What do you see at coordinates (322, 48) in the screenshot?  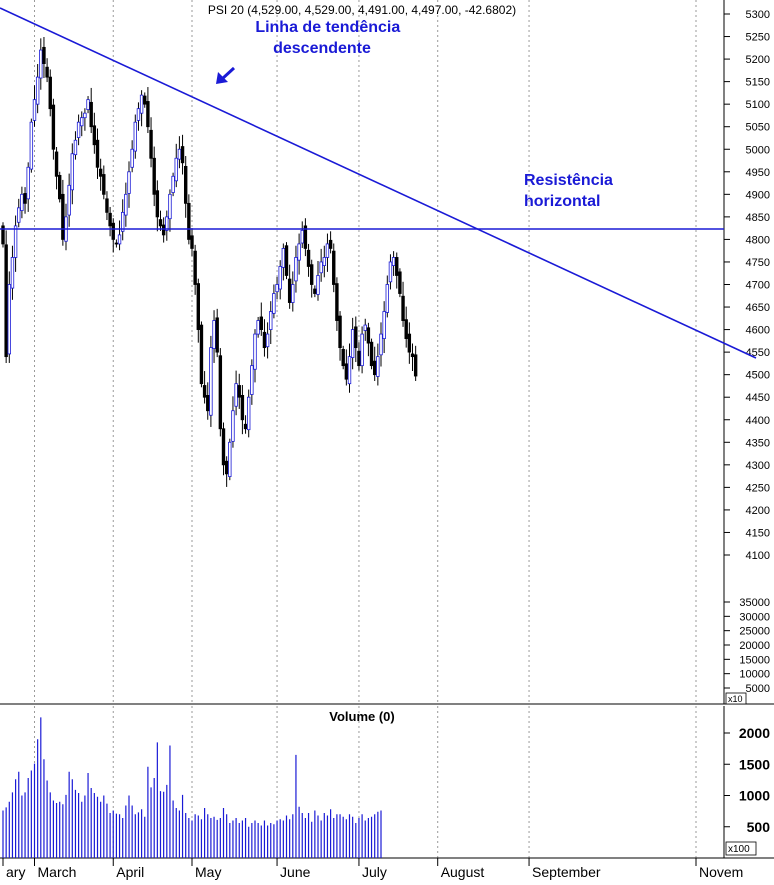 I see `trendline-annotation-line2: descendente` at bounding box center [322, 48].